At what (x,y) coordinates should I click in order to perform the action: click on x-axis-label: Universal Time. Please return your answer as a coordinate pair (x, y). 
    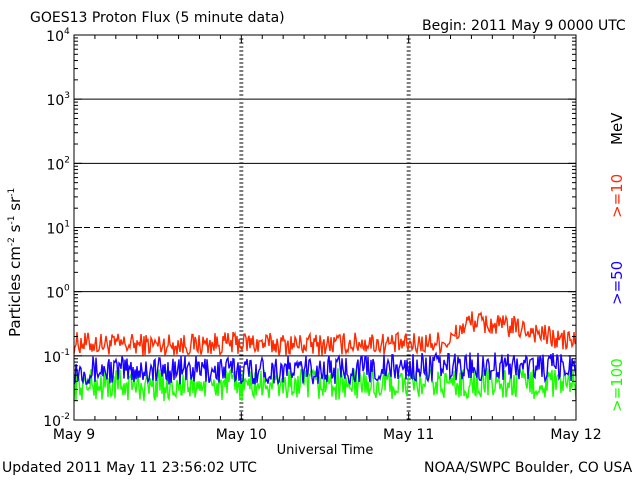
    Looking at the image, I should click on (325, 450).